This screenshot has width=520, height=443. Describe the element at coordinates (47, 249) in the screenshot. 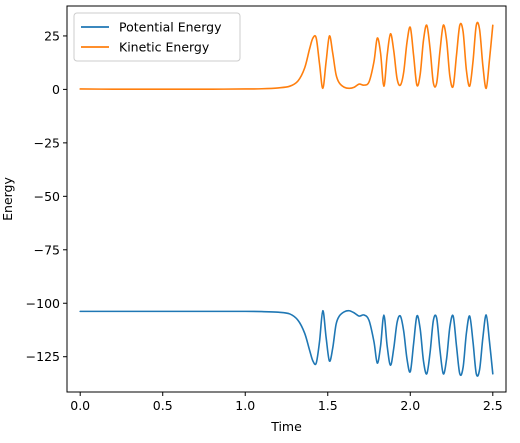

I see `y-tick-label: −75` at that location.